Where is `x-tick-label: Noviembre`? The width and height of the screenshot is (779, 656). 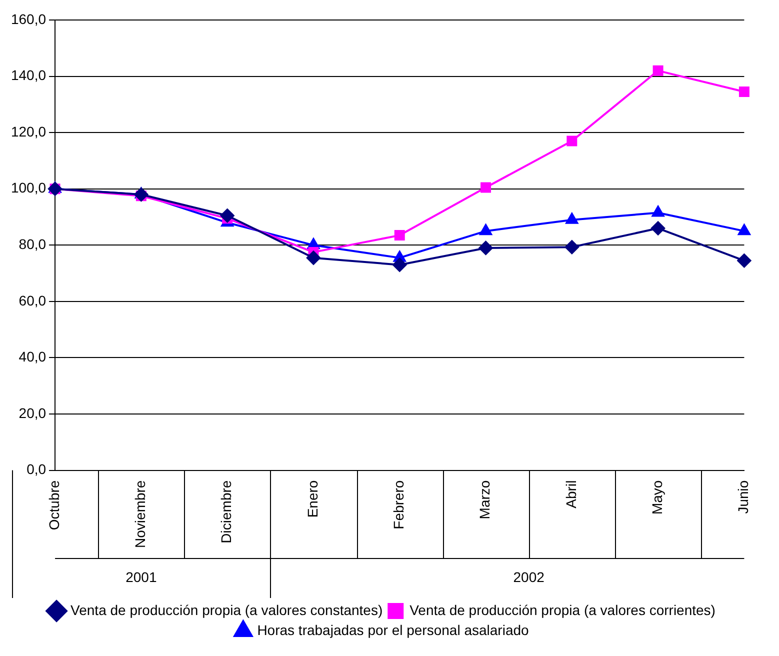 x-tick-label: Noviembre is located at coordinates (140, 514).